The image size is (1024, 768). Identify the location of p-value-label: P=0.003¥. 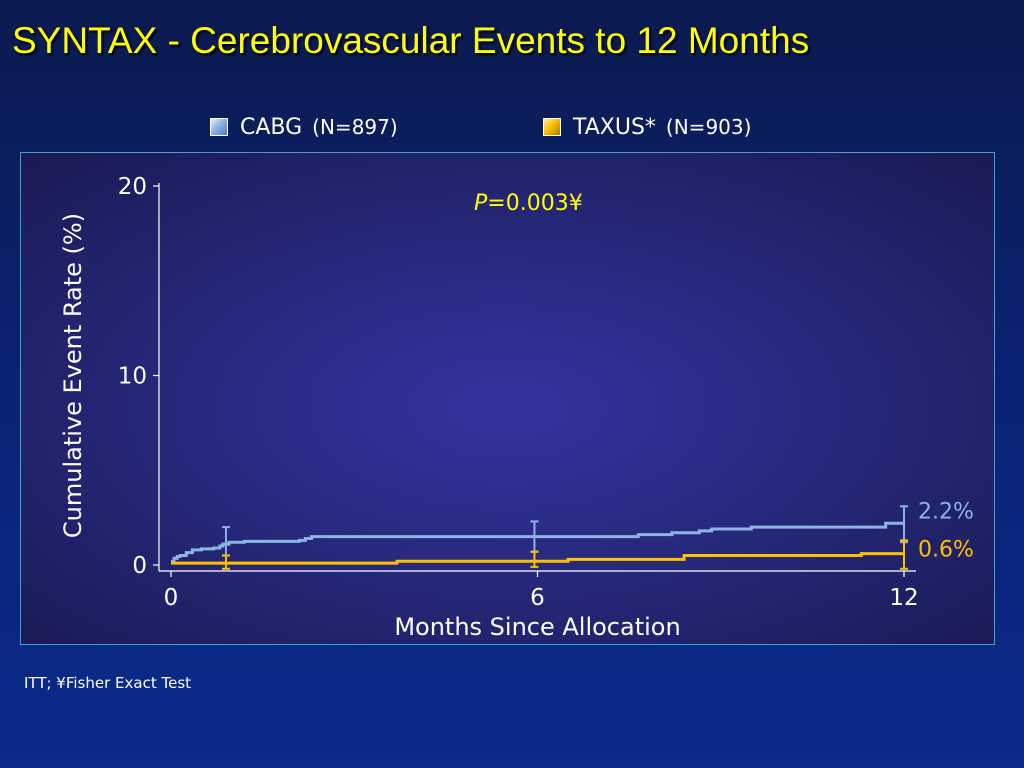
(528, 203).